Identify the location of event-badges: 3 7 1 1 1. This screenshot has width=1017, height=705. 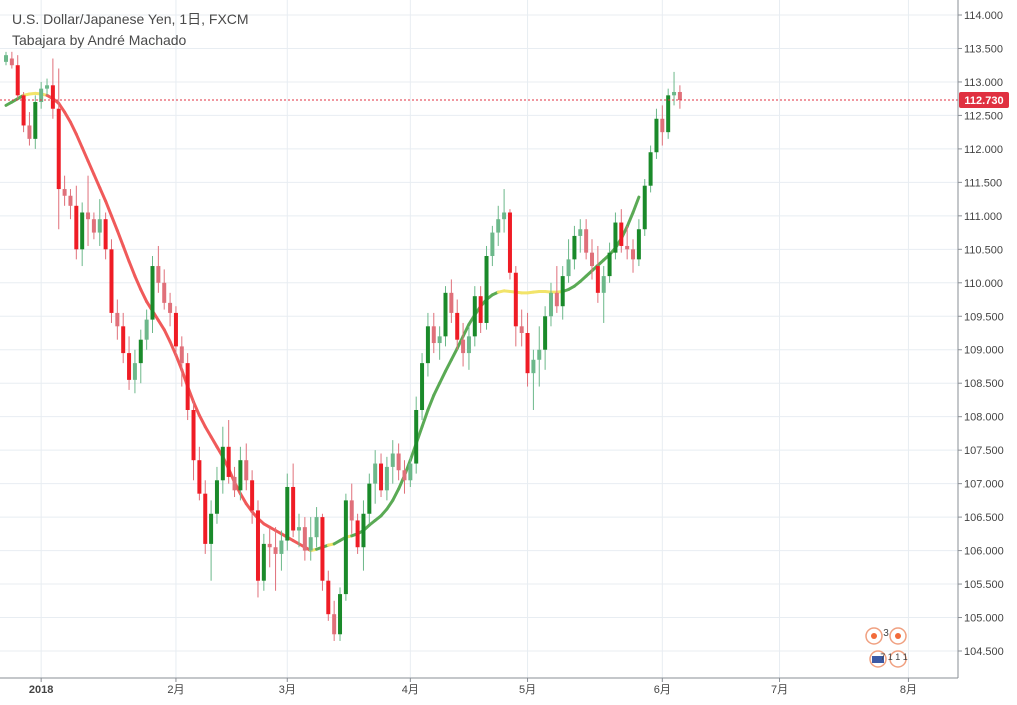
(886, 647).